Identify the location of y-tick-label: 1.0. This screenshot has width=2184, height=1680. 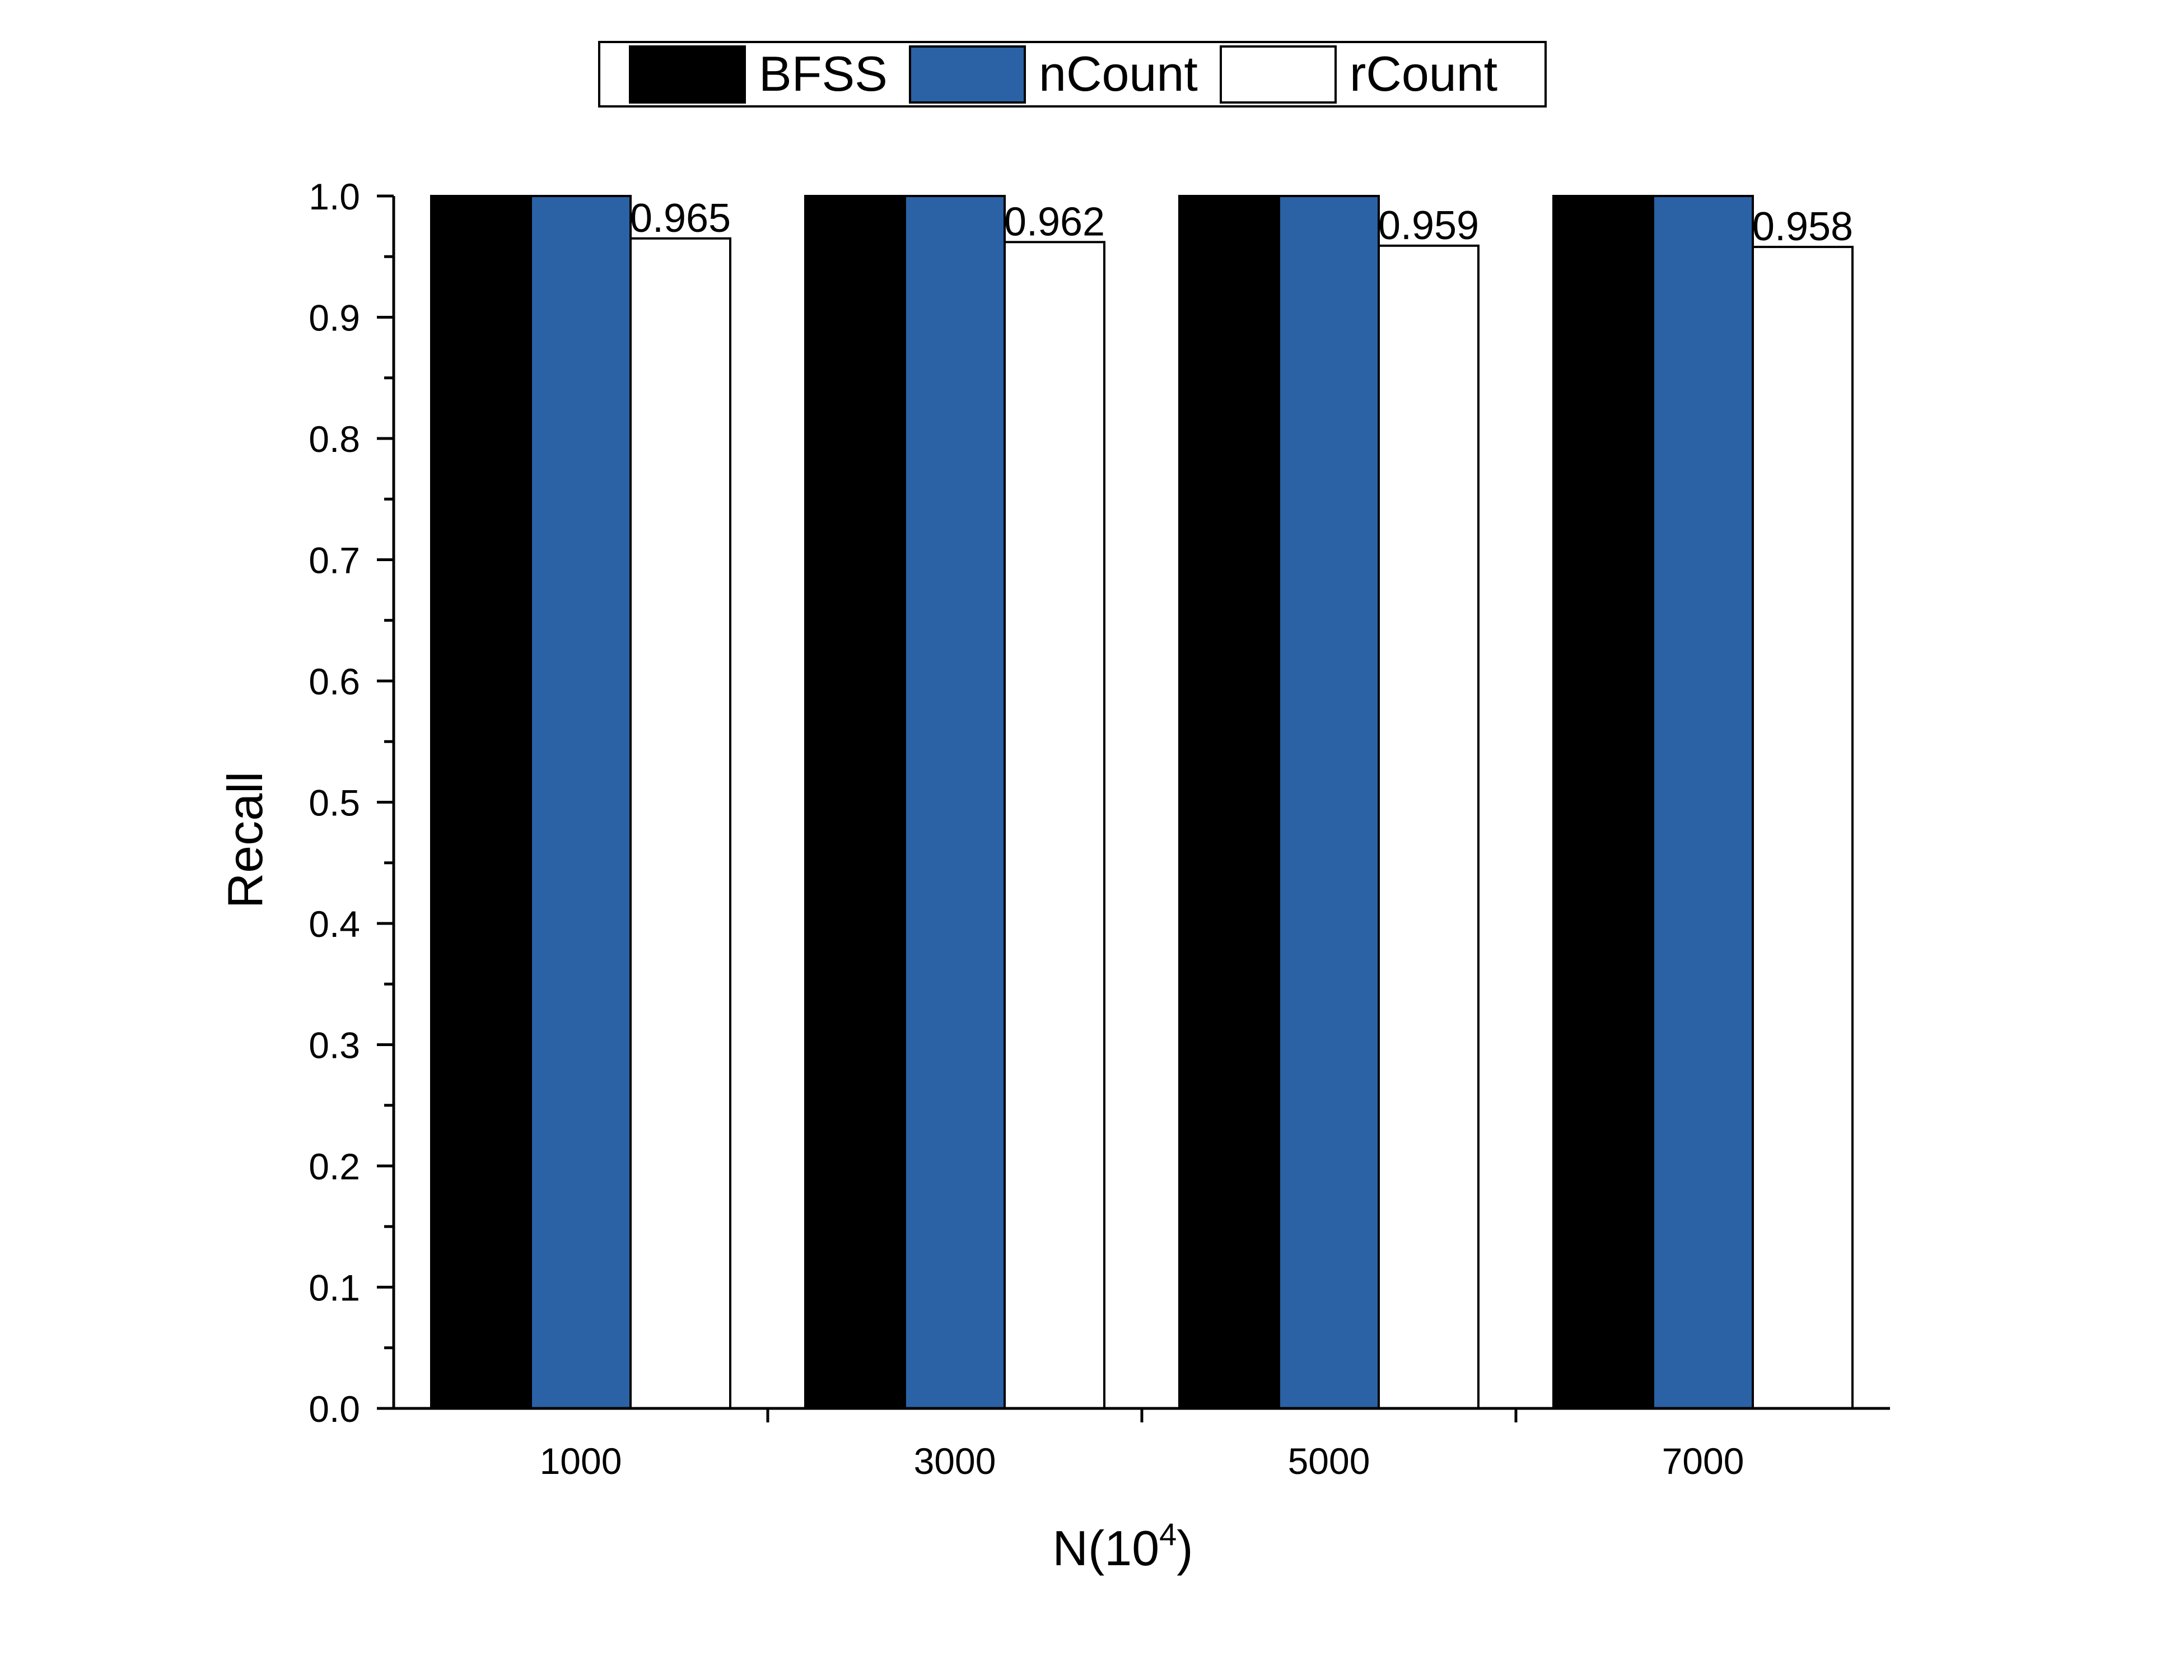
(334, 197).